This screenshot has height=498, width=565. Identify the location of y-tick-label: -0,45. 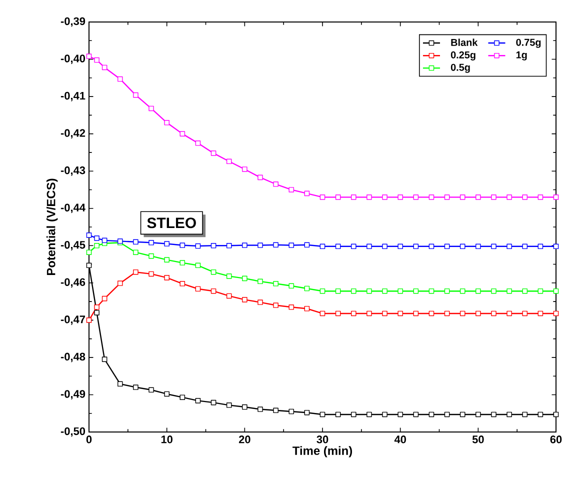
(73, 245).